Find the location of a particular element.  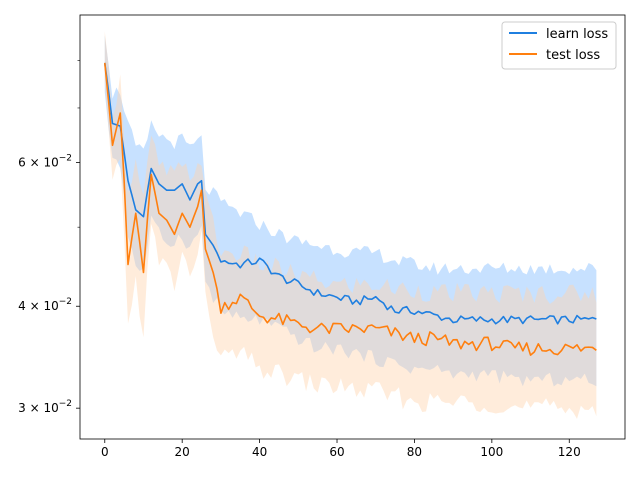

legend: learn loss test loss is located at coordinates (559, 45).